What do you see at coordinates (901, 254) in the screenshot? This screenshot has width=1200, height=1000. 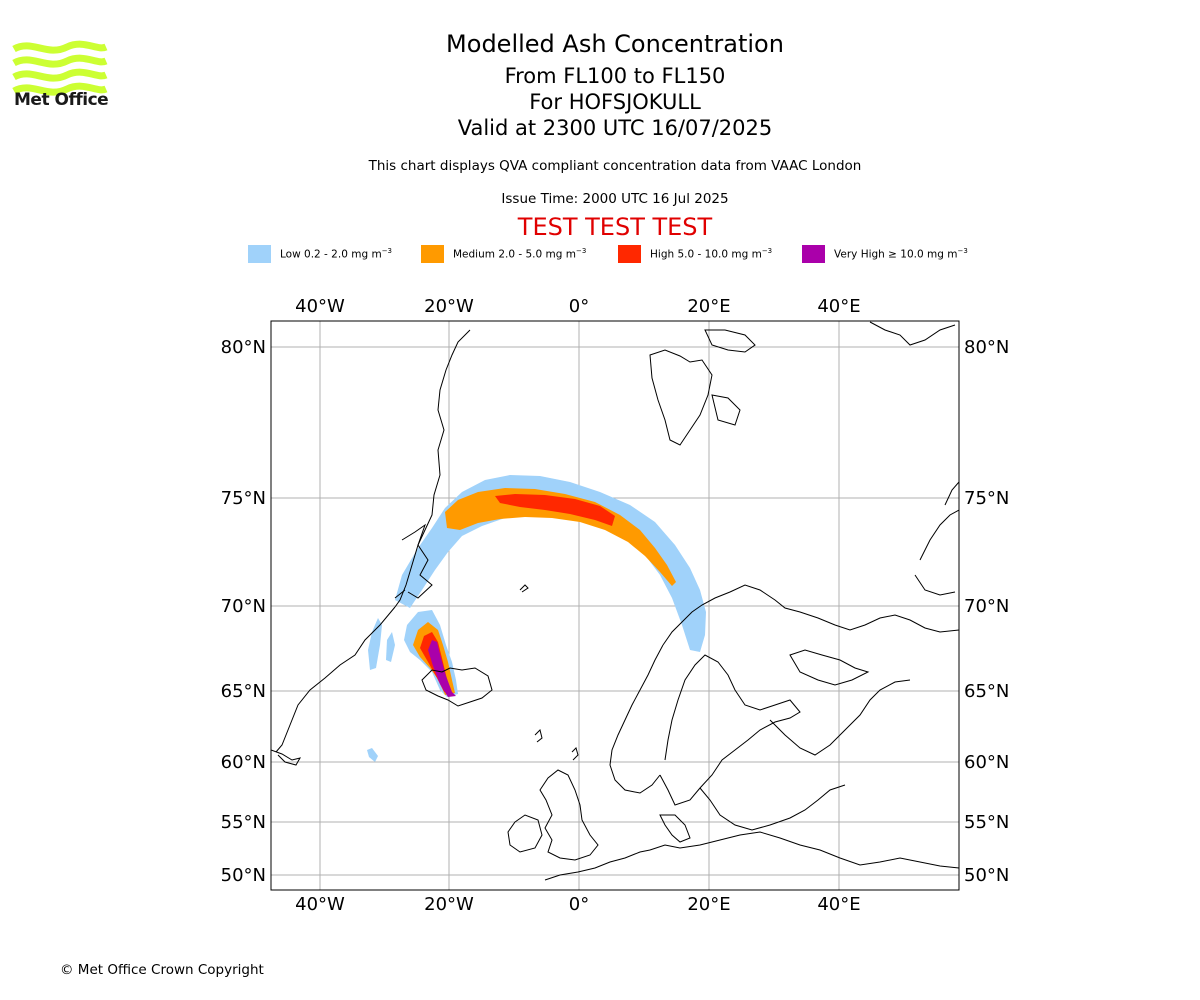 I see `legend-label-very-high: Very High ≥ 10.0 mg m−3` at bounding box center [901, 254].